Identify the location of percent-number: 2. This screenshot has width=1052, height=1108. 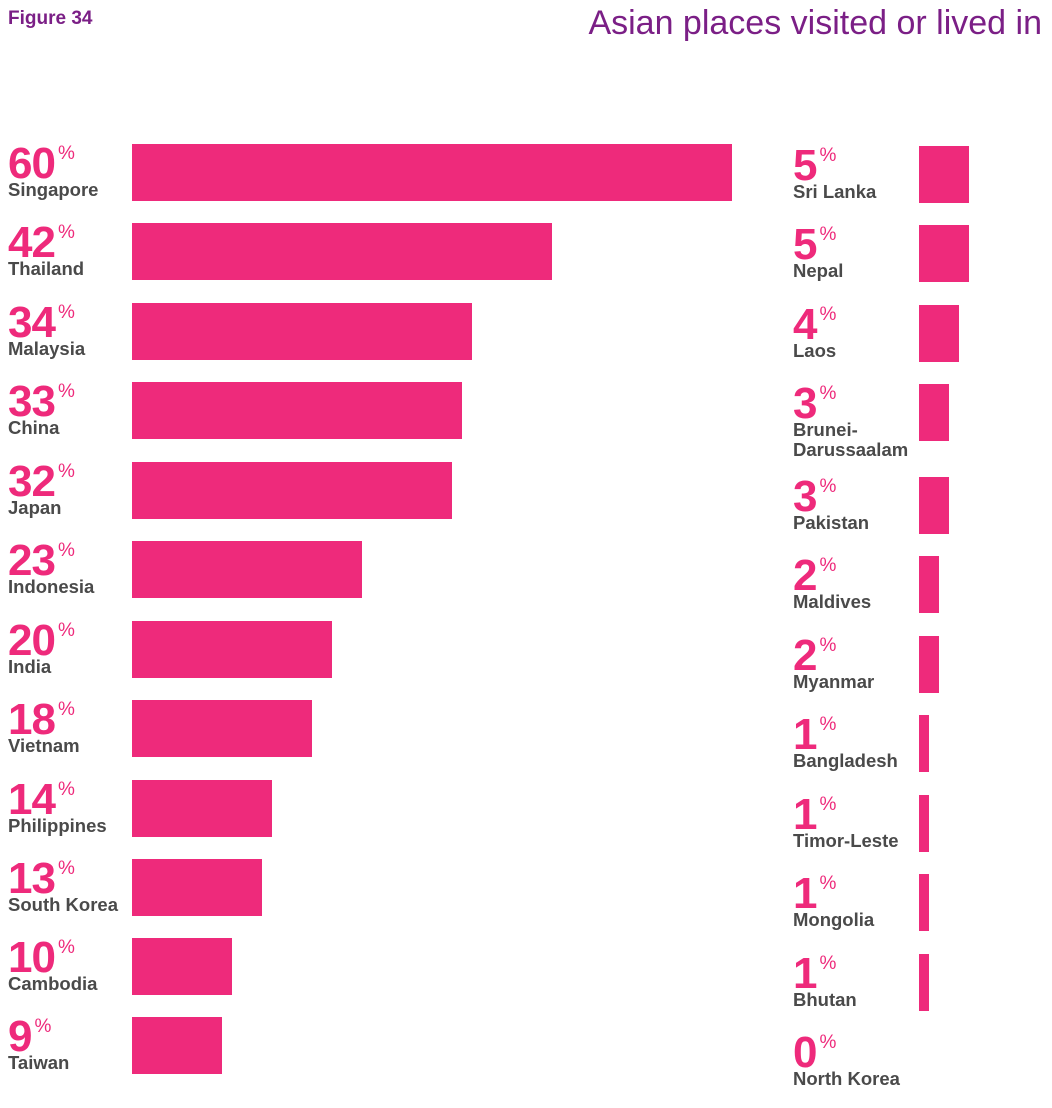
(805, 655).